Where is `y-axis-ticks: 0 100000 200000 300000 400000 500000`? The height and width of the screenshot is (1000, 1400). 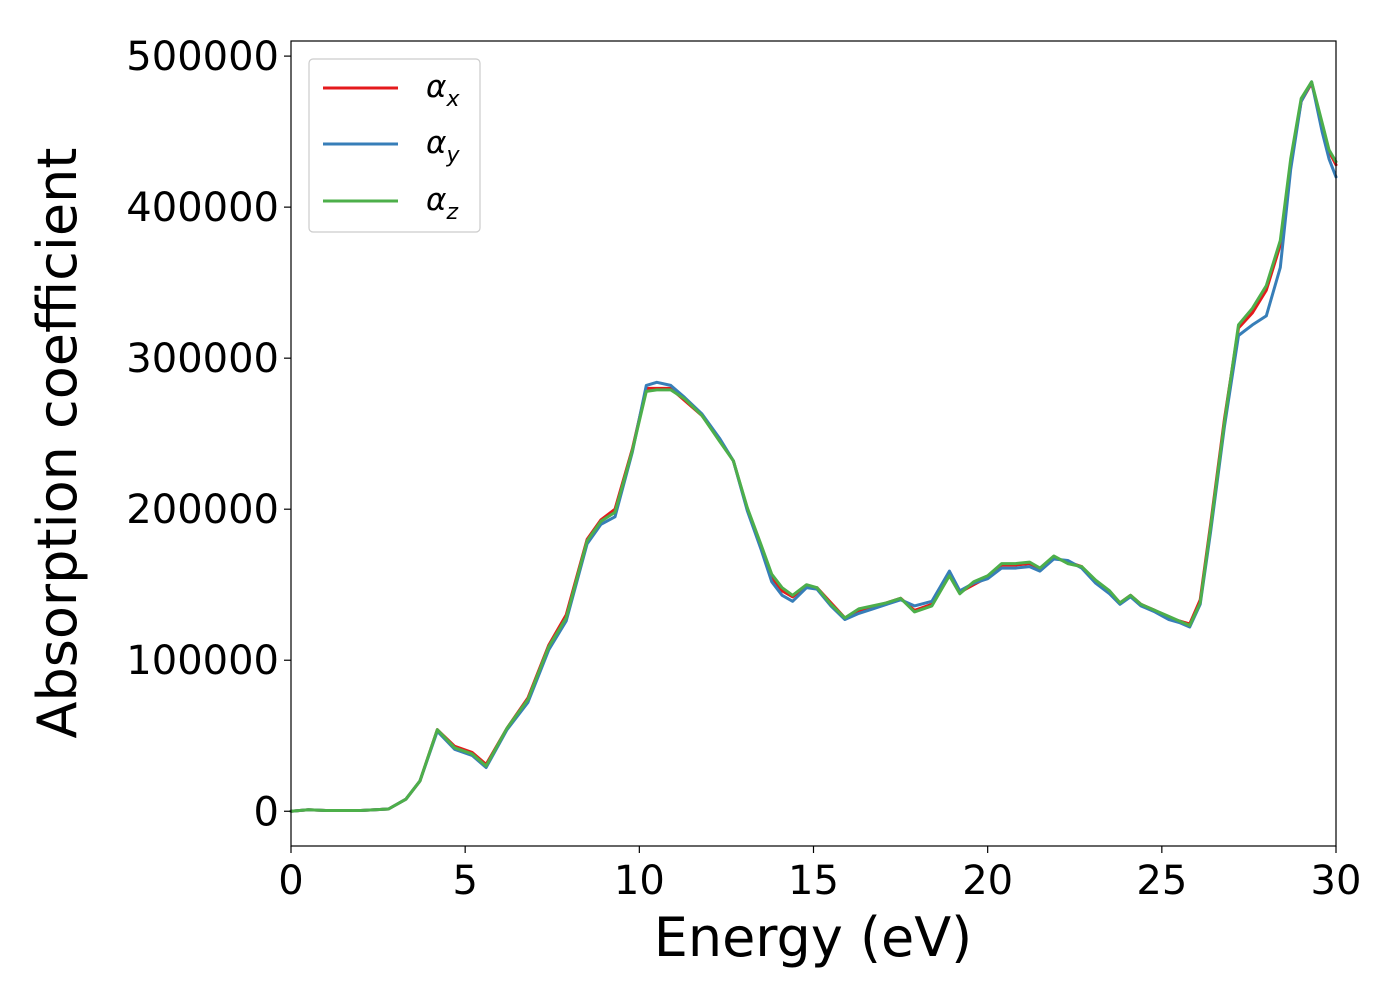 y-axis-ticks: 0 100000 200000 300000 400000 500000 is located at coordinates (208, 434).